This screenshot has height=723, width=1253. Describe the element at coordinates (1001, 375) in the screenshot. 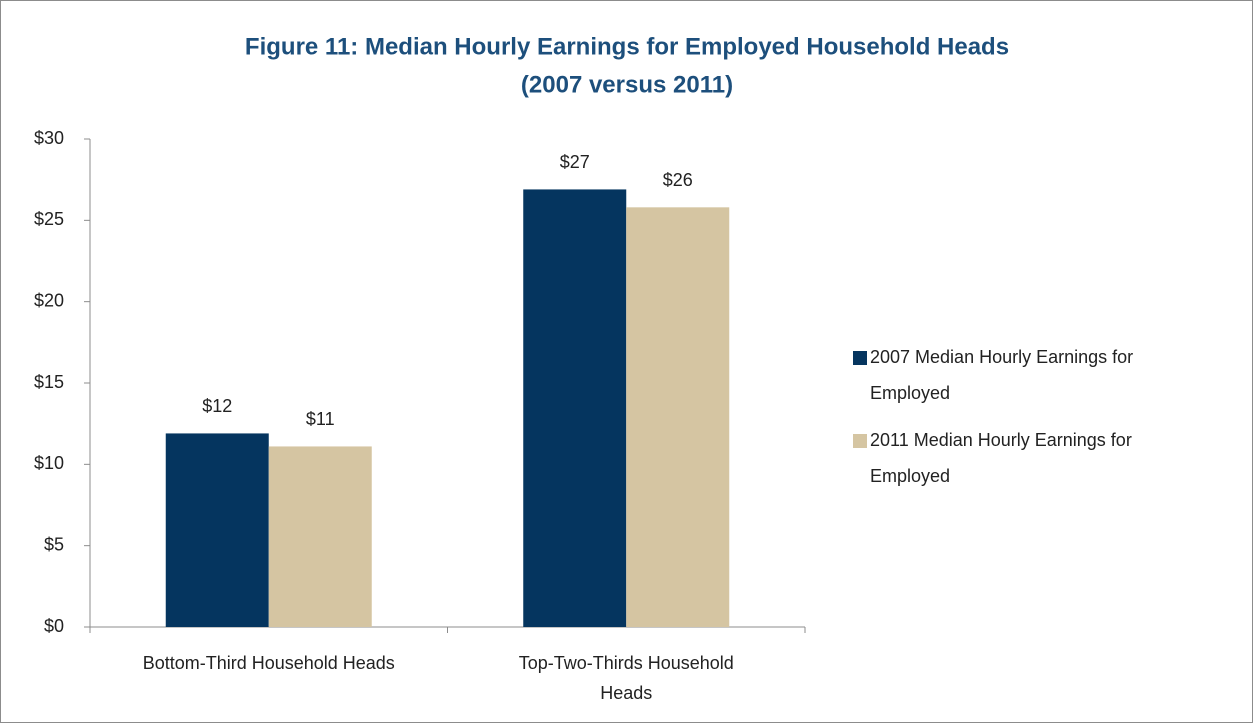

I see `legend-label: 2007 Median Hourly Earnings for Employed` at that location.